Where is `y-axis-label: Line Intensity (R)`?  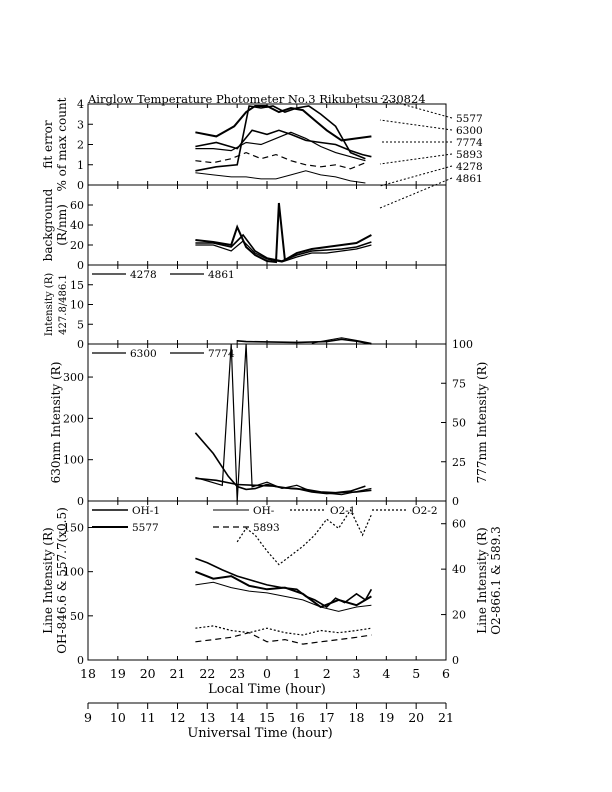 y-axis-label: Line Intensity (R) is located at coordinates (48, 580).